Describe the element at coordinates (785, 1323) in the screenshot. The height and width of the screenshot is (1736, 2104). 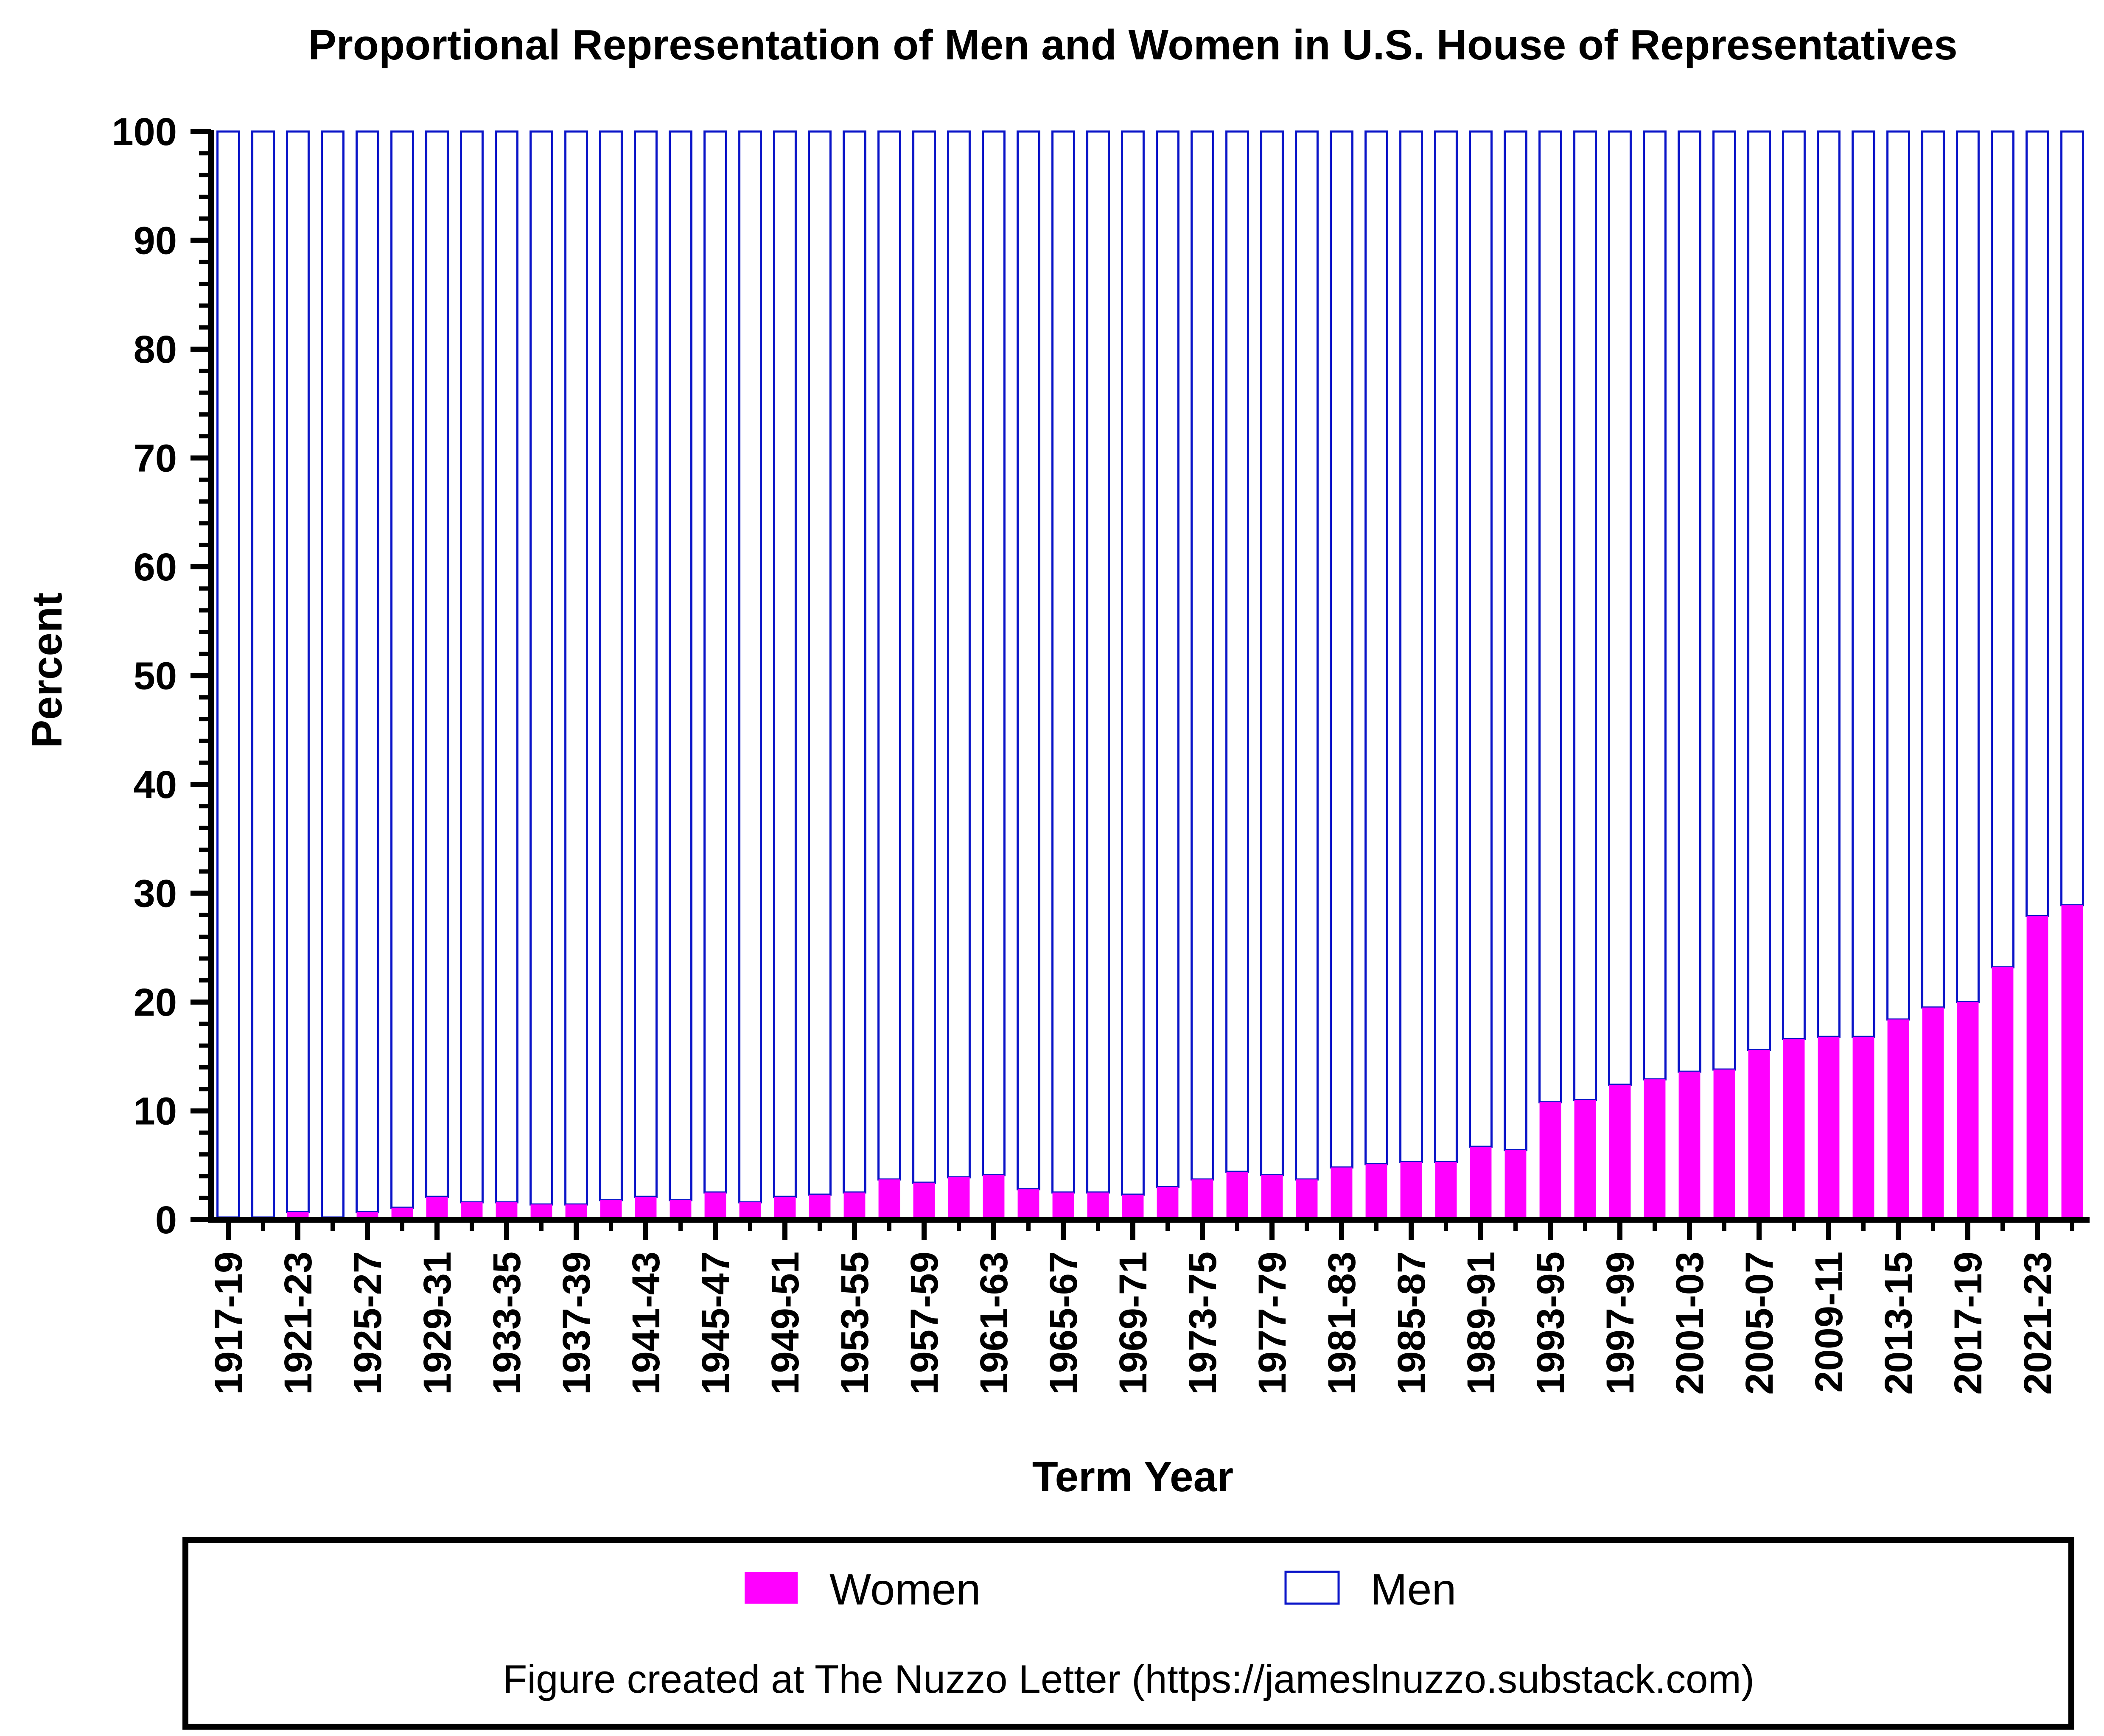
I see `x-tick-label: 1949-51` at that location.